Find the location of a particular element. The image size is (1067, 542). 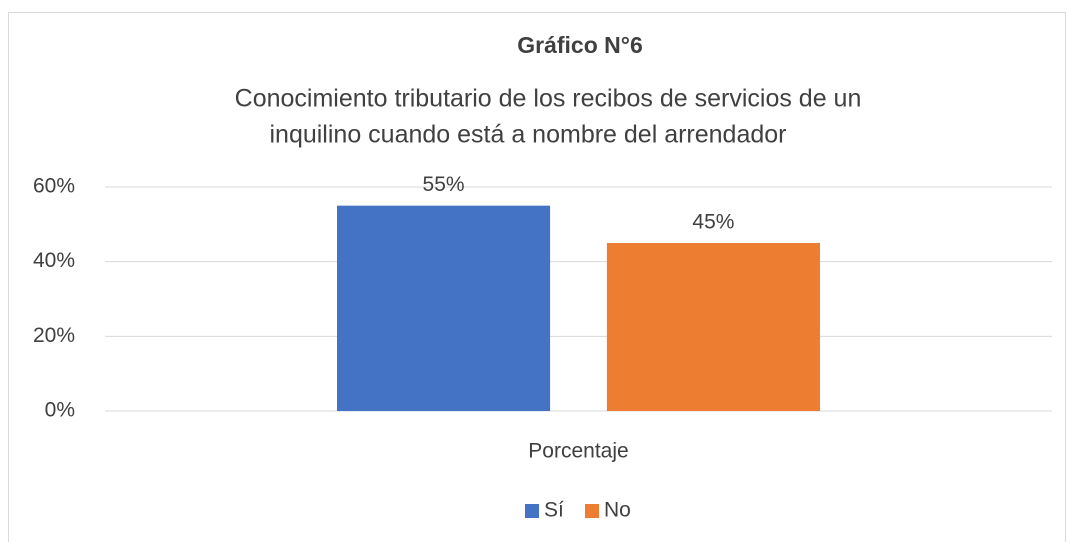

legend-label: Sí is located at coordinates (554, 510).